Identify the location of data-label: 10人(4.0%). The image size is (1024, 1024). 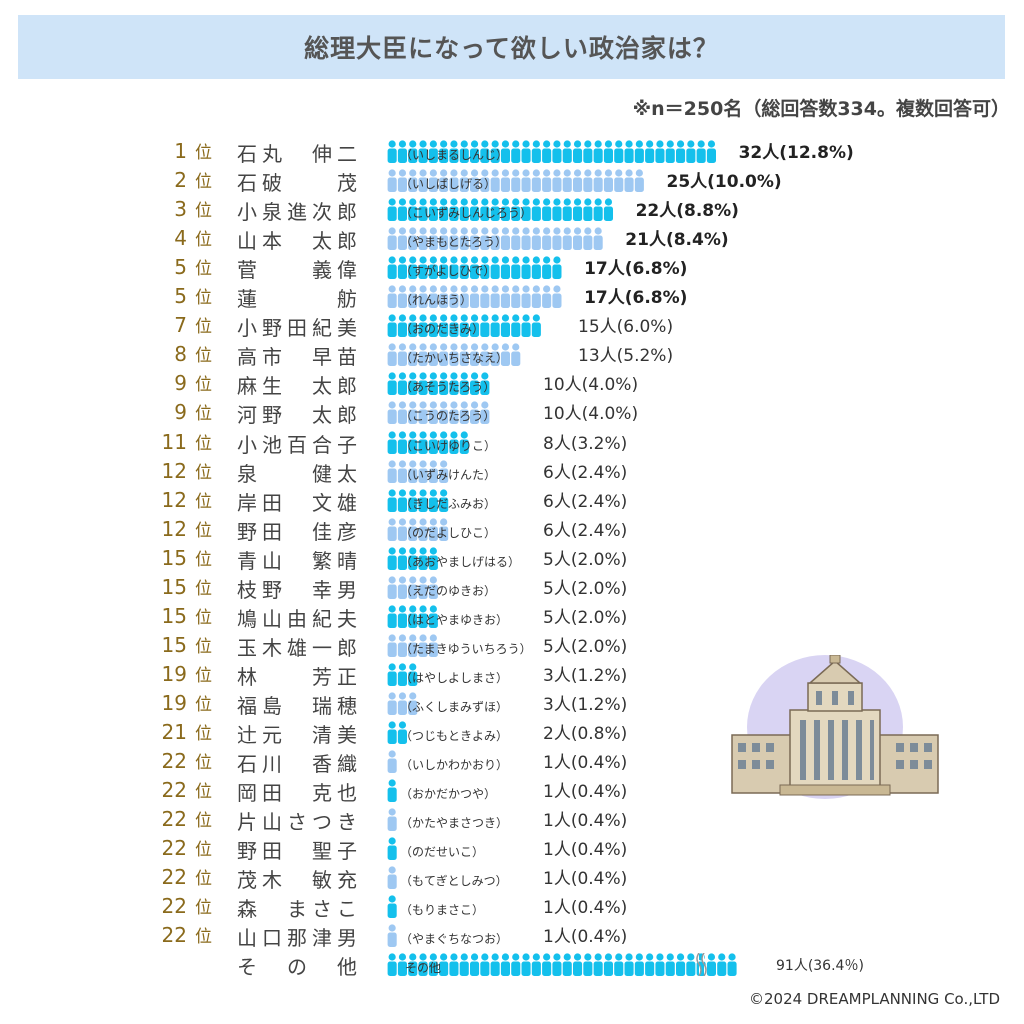
(591, 385).